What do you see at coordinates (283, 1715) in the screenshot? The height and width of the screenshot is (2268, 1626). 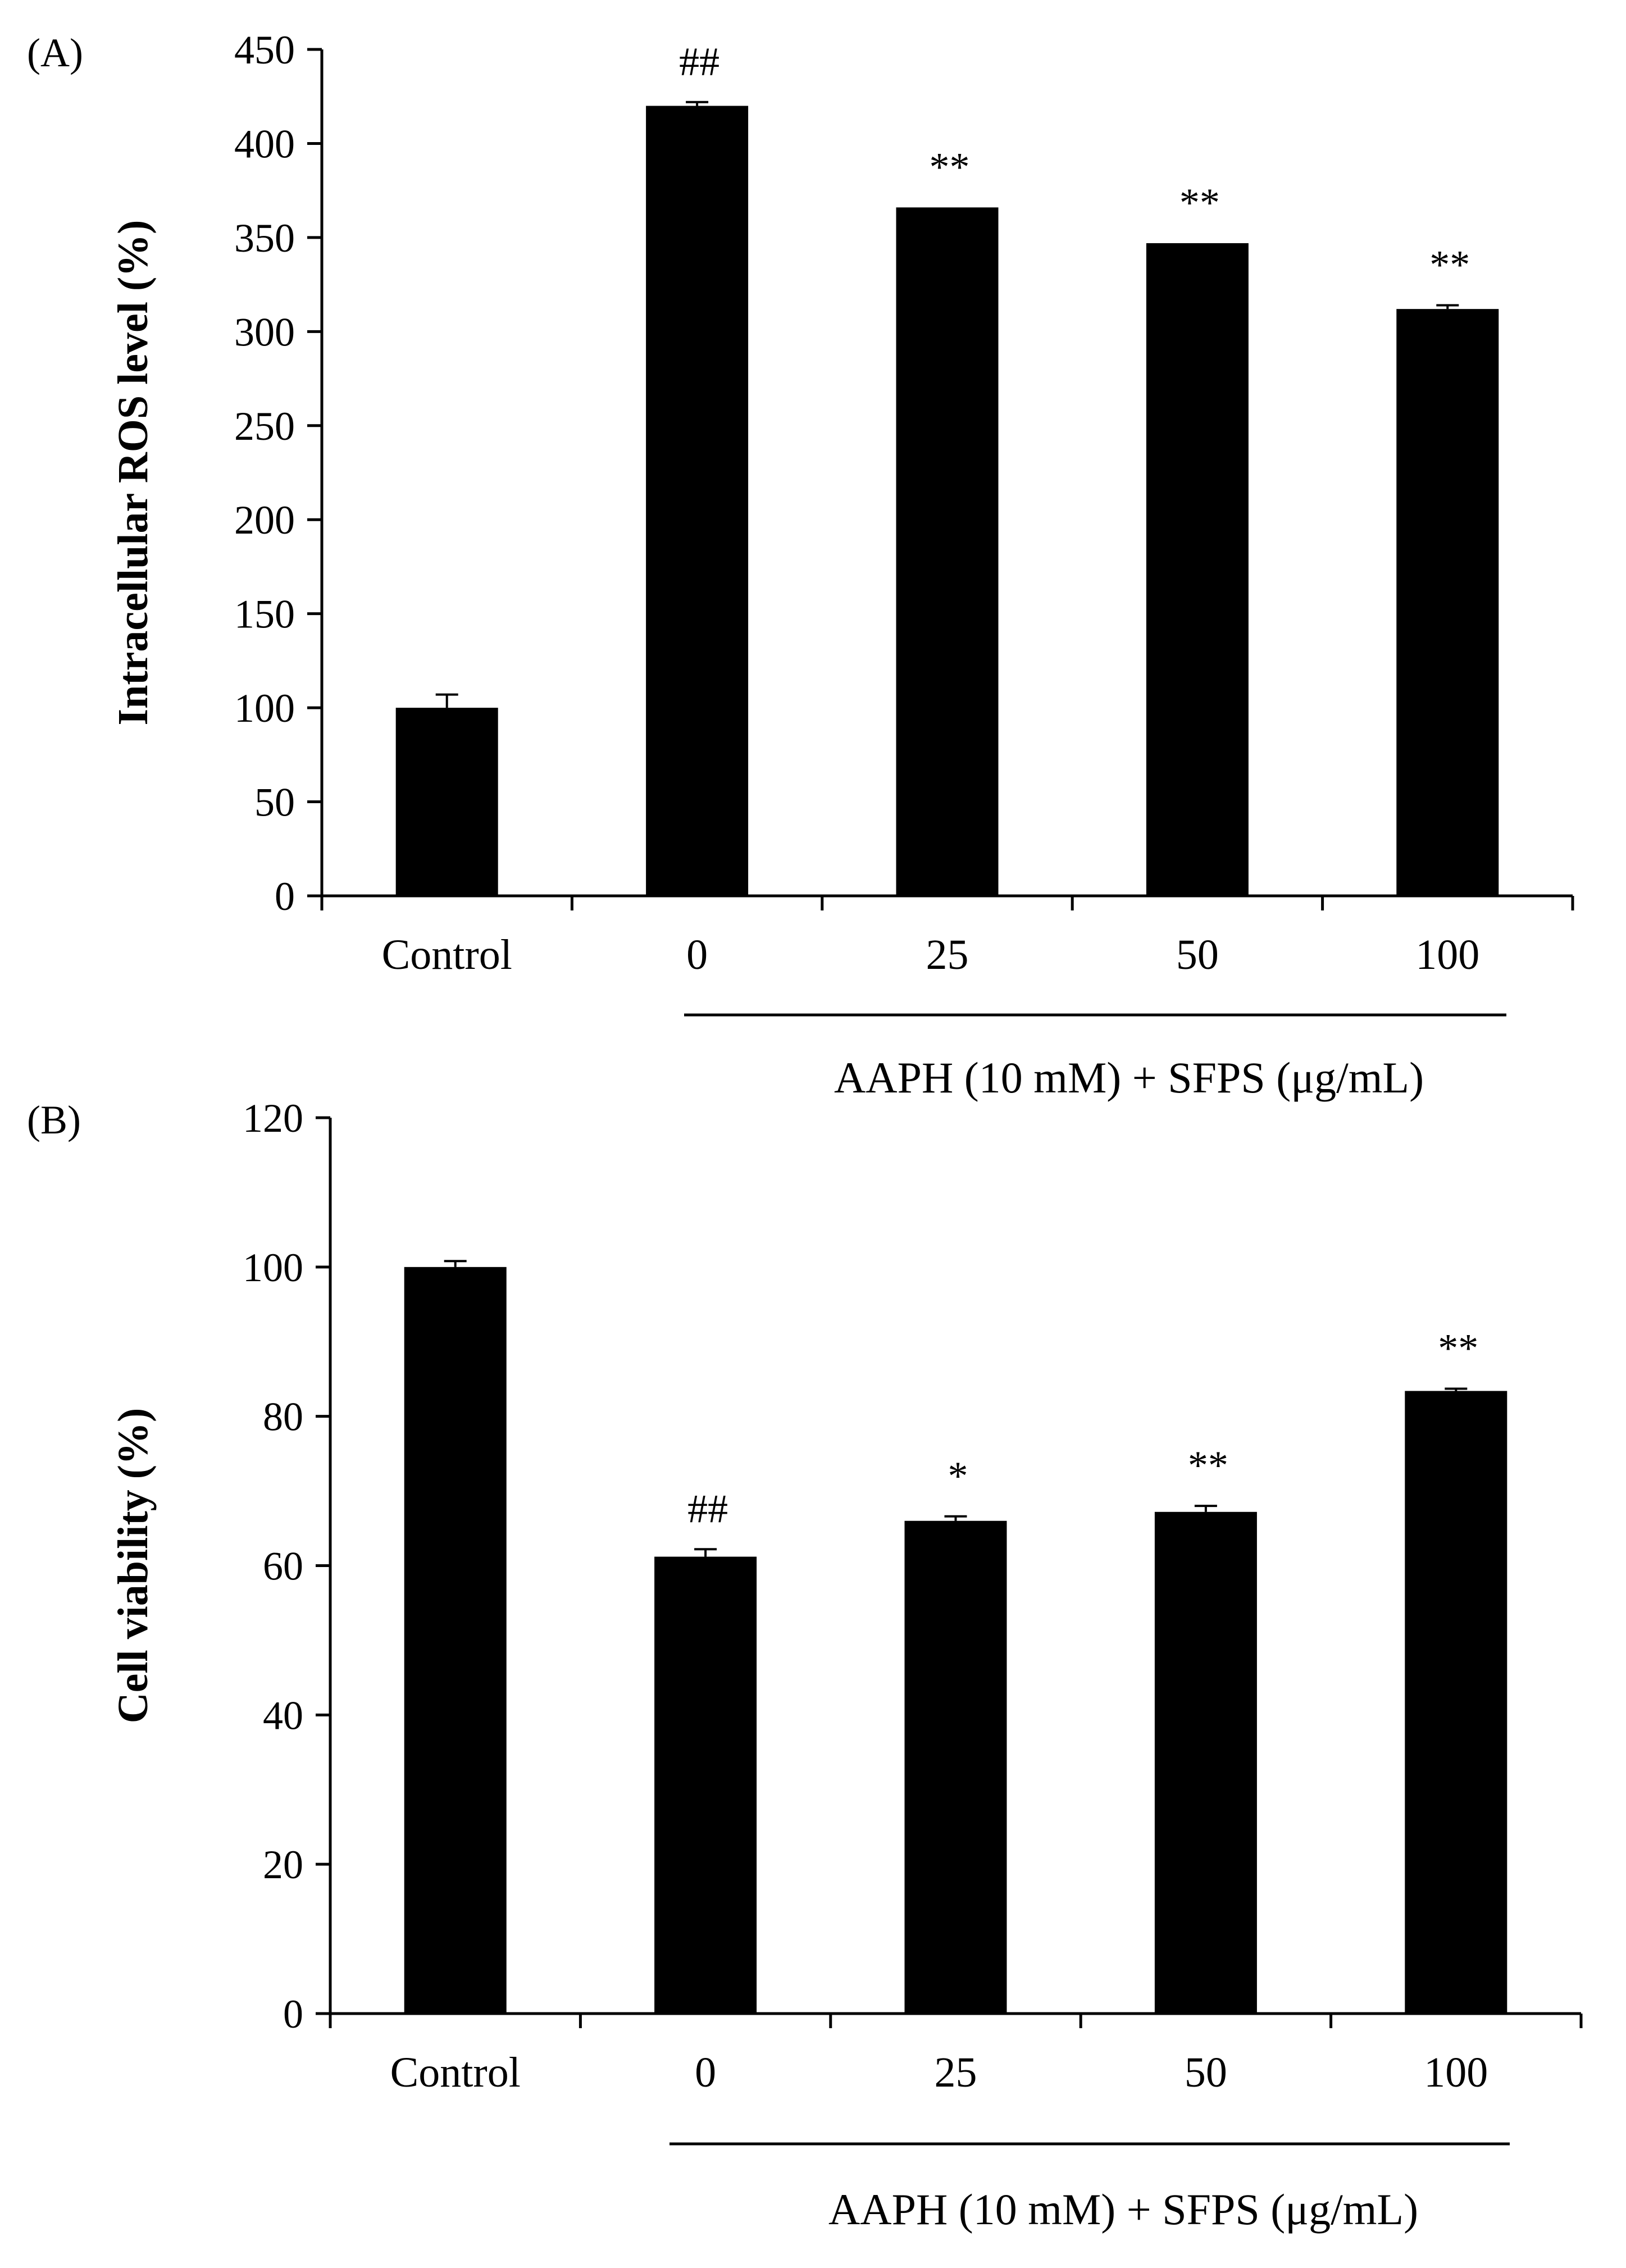 I see `y-tick-label: 40` at bounding box center [283, 1715].